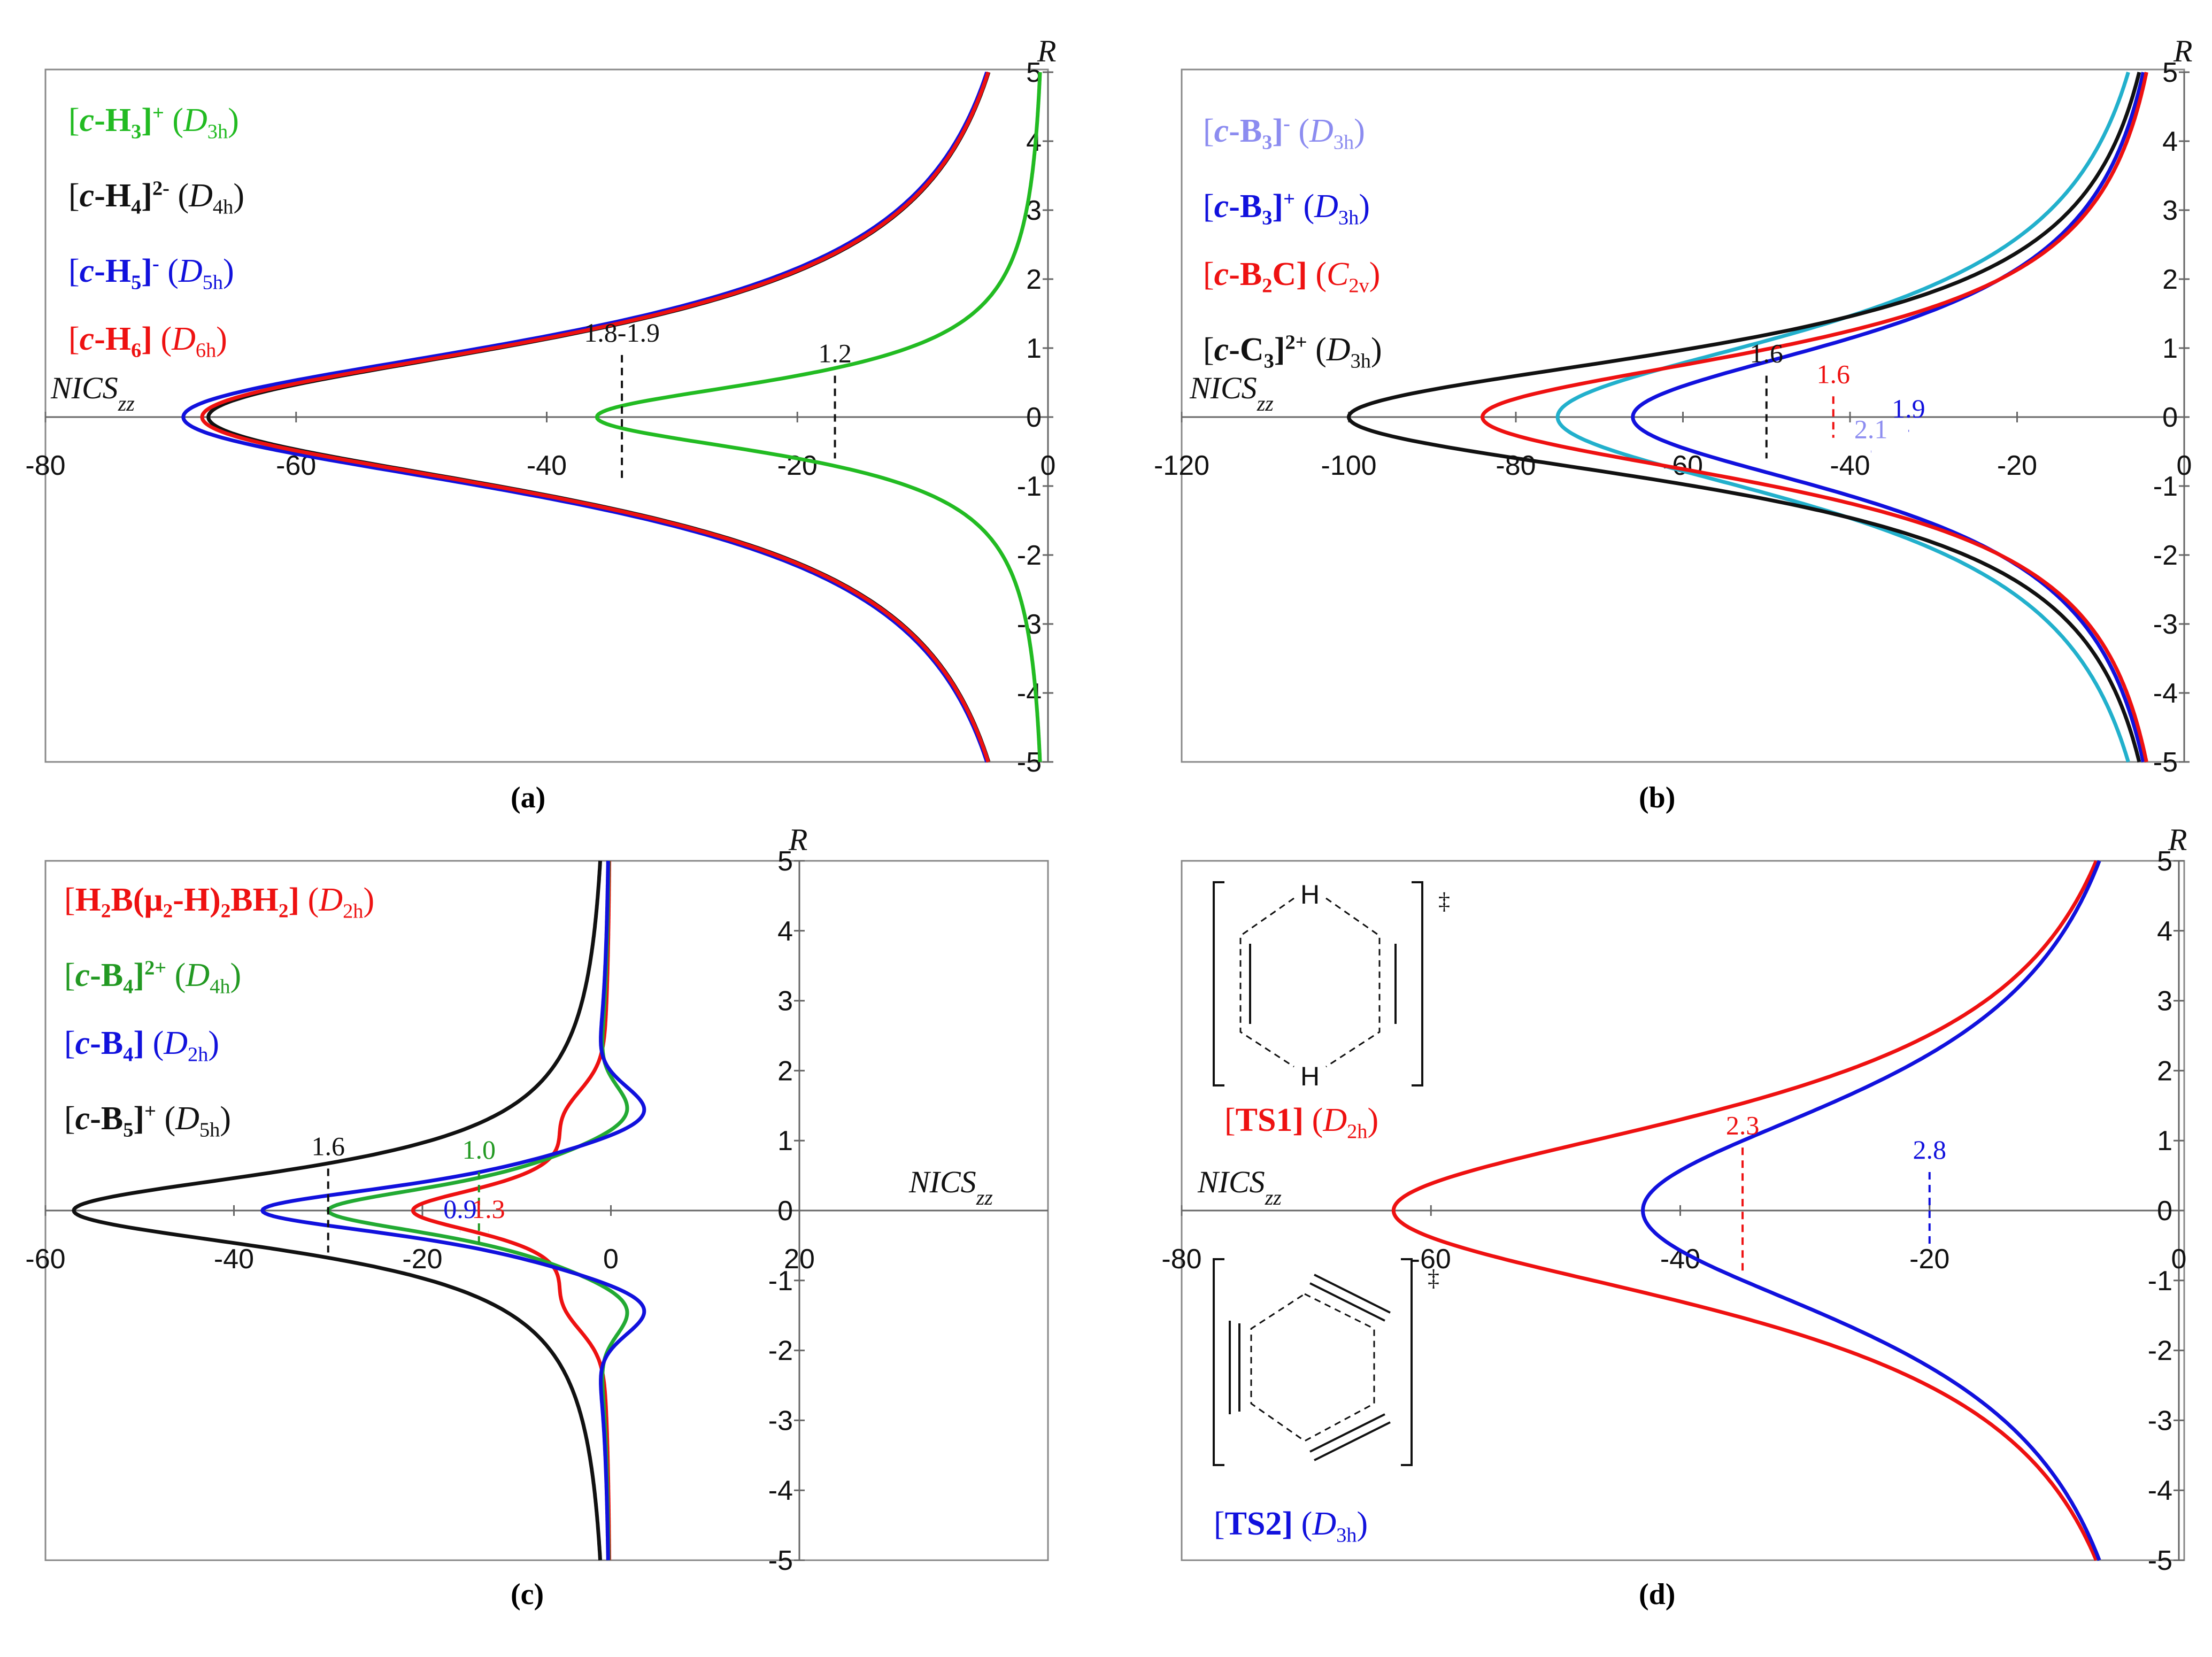  I want to click on legend-item: [c-B4]2+ (D4h), so click(153, 977).